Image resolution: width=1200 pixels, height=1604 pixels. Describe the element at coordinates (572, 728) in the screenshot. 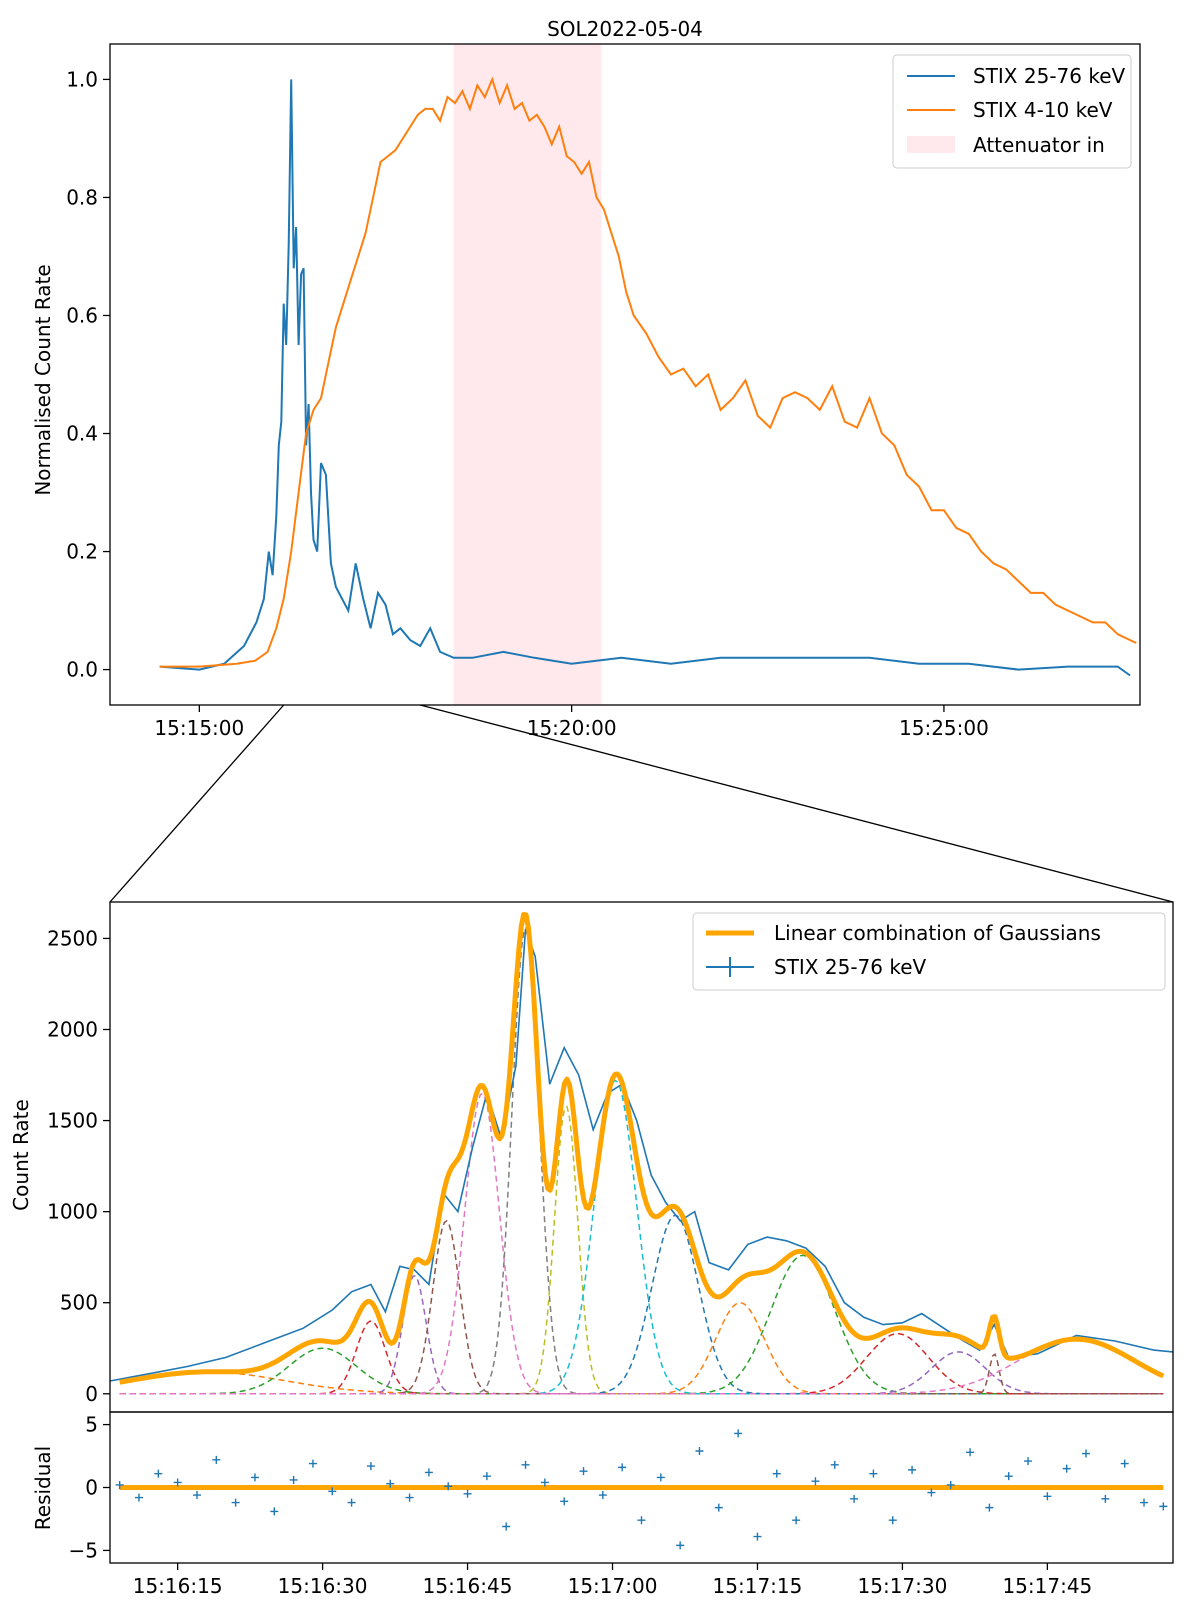

I see `top-x-tick-label: 15:20:00` at that location.